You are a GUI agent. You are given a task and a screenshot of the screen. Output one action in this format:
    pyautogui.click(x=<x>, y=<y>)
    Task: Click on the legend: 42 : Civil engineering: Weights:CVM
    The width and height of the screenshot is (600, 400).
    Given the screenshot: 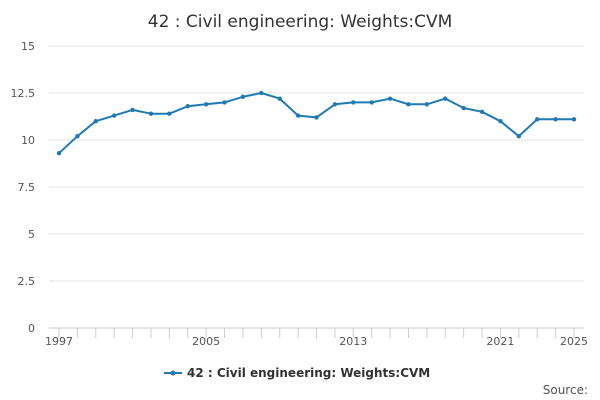 What is the action you would take?
    pyautogui.click(x=297, y=373)
    